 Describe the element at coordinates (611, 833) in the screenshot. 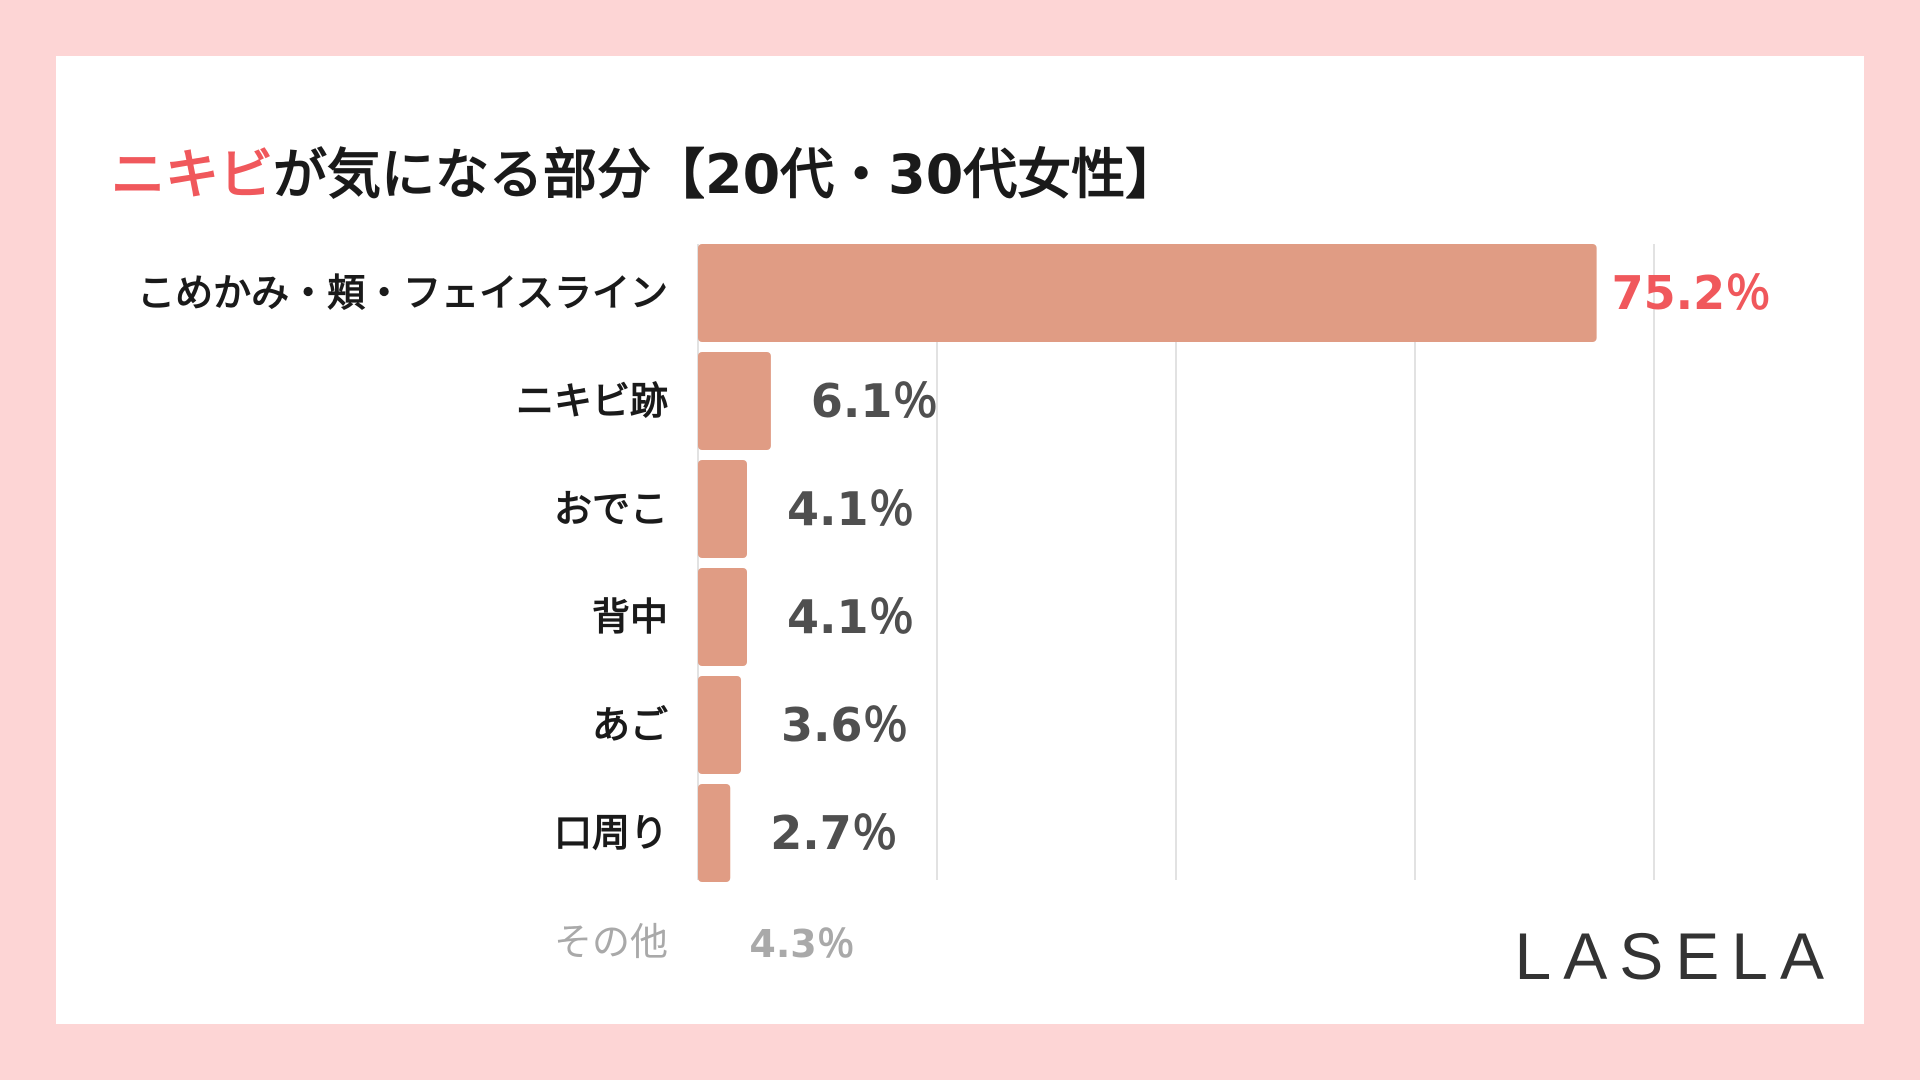

I see `category-label: 口周り` at that location.